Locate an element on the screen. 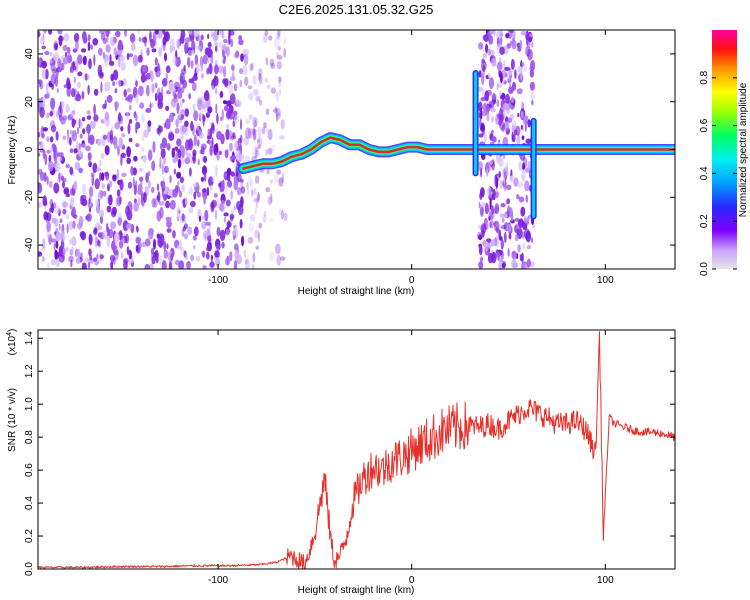 The image size is (750, 600). y-tick-label: 0.0 is located at coordinates (29, 569).